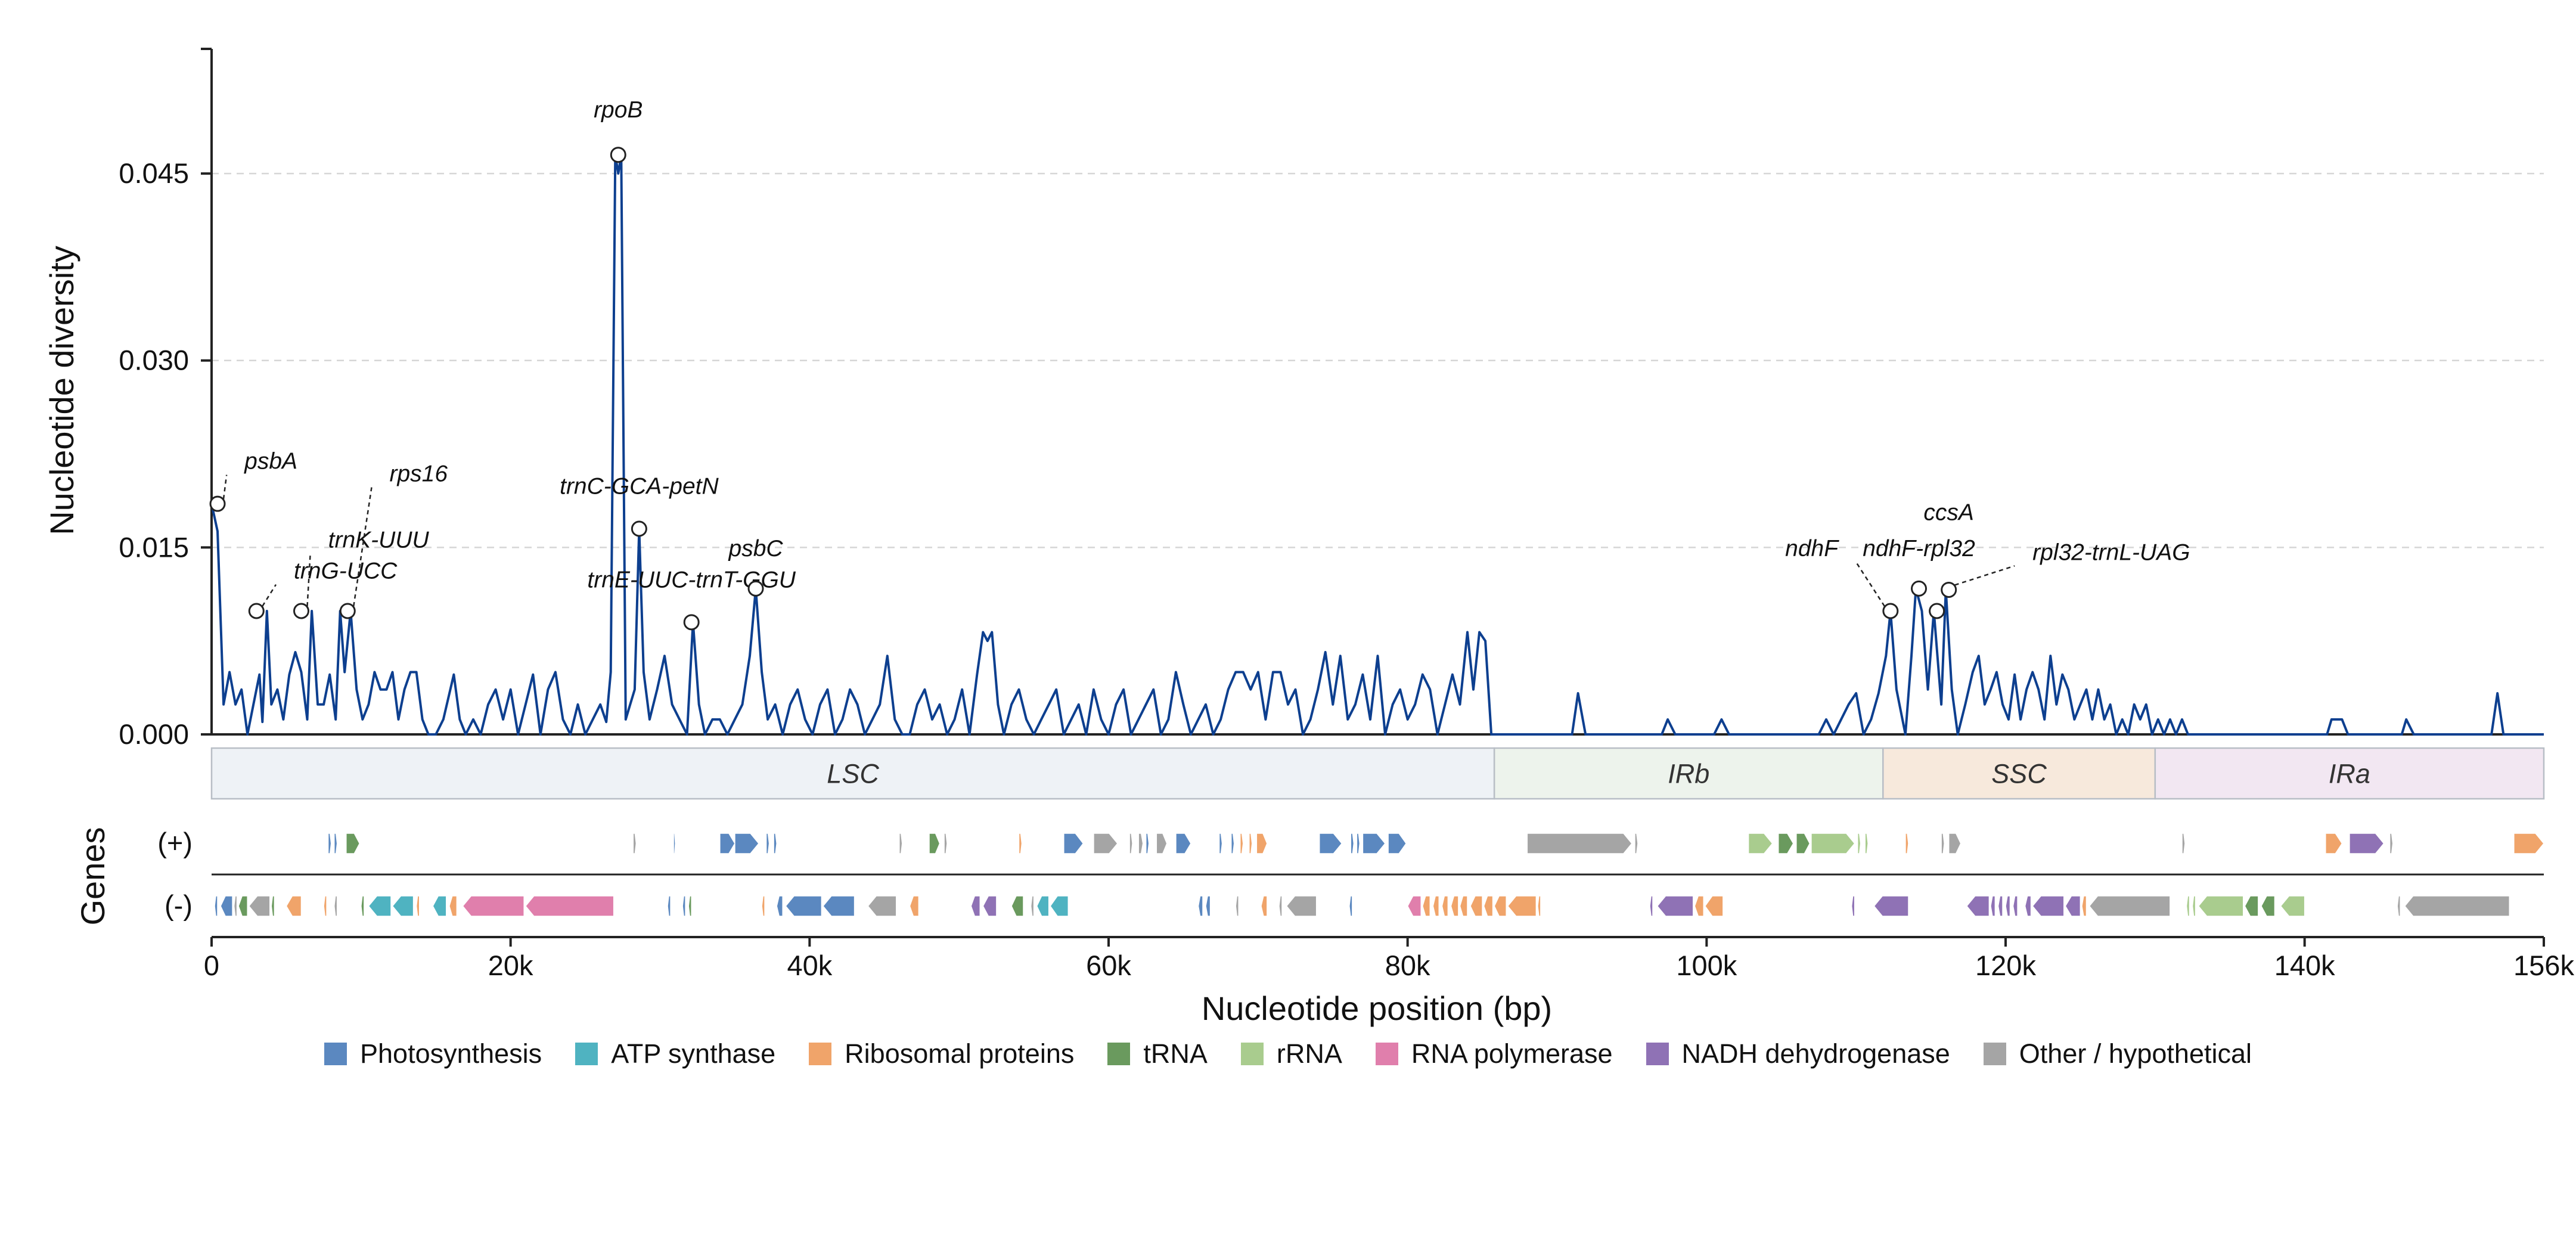 Image resolution: width=2576 pixels, height=1253 pixels. I want to click on annotation-label: trnK-UUU, so click(379, 540).